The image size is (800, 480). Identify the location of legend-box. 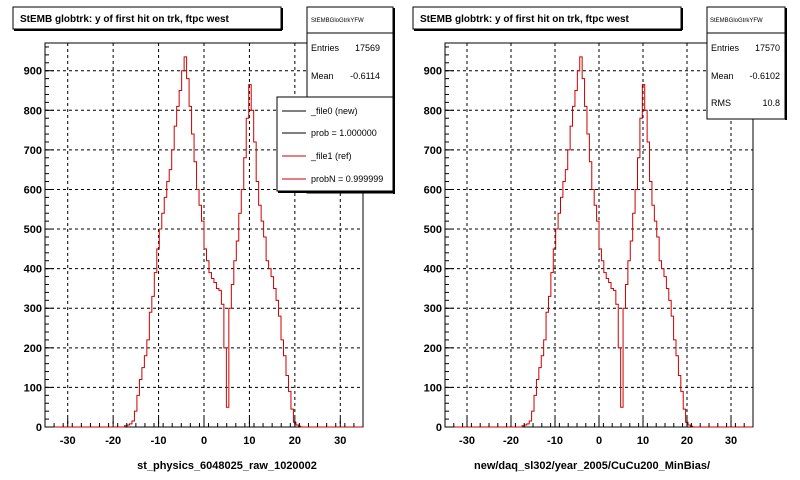
(335, 144).